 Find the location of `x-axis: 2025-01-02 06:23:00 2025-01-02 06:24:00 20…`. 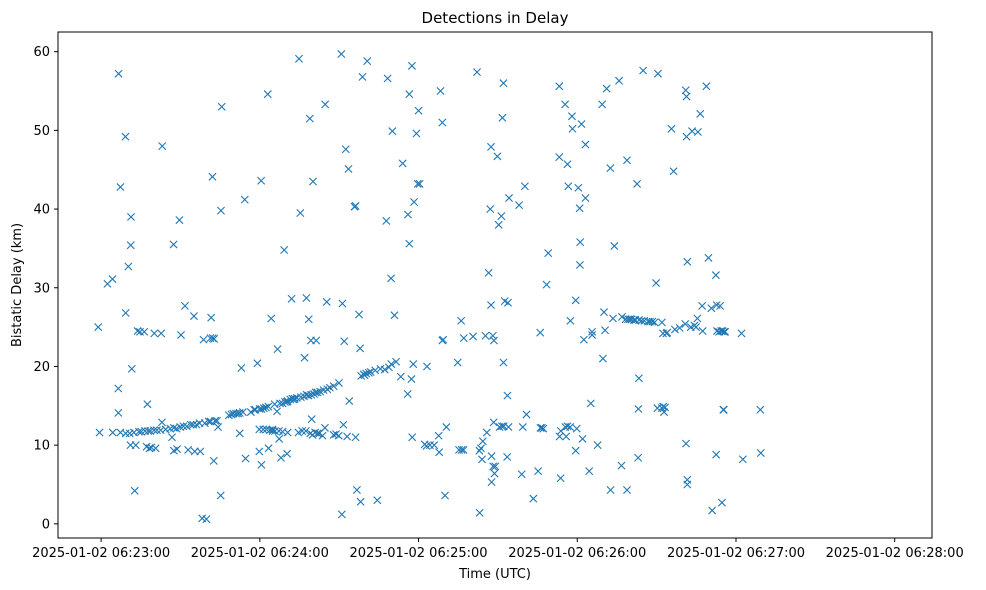

x-axis: 2025-01-02 06:23:00 2025-01-02 06:24:00 20… is located at coordinates (498, 549).